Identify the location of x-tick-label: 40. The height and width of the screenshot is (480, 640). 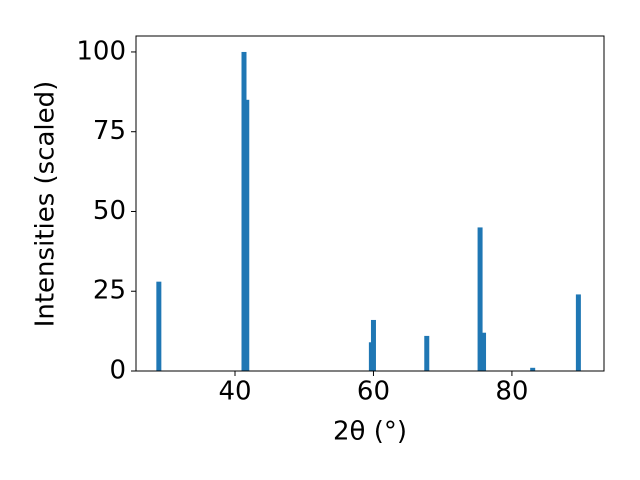
(234, 392).